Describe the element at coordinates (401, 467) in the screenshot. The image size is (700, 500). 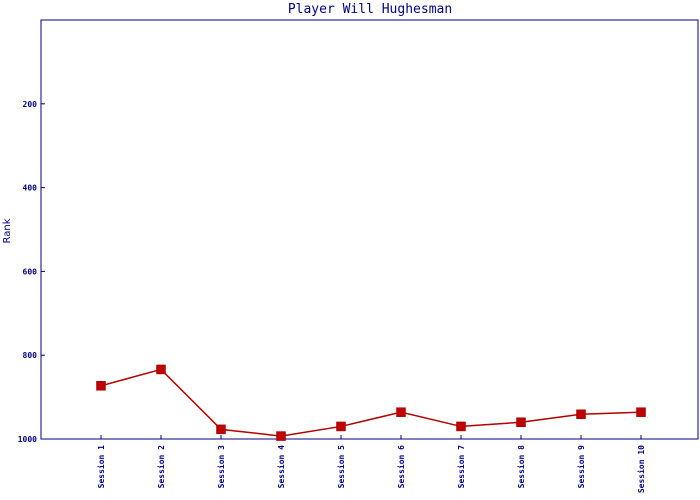
I see `x-tick-label: Session 6` at that location.